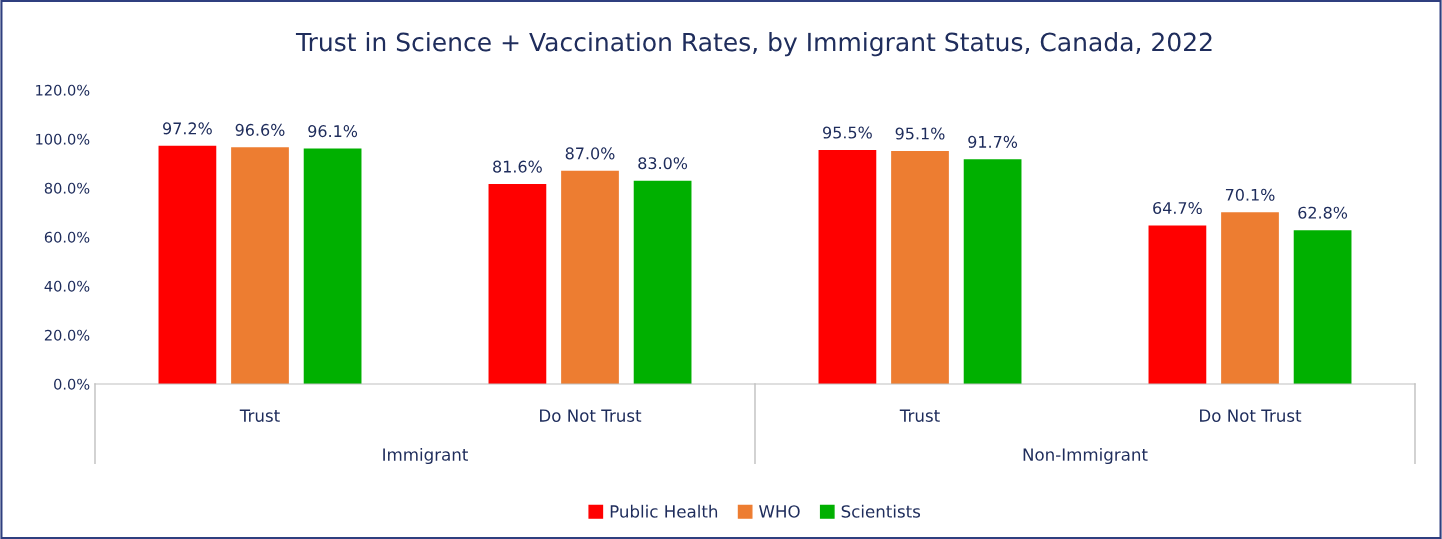 This screenshot has width=1442, height=539. What do you see at coordinates (187, 128) in the screenshot?
I see `data-label: 97.2%` at bounding box center [187, 128].